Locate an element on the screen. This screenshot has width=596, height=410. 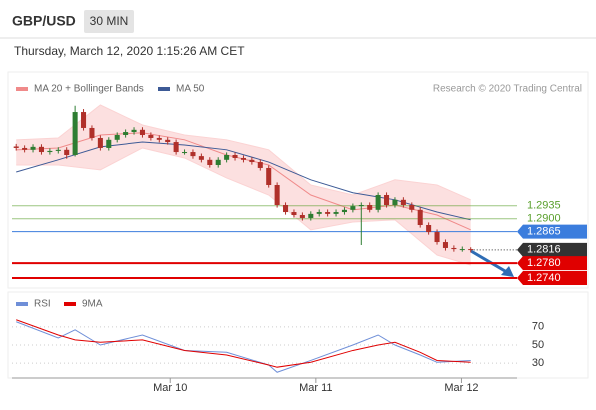
level-label: 1.2900 is located at coordinates (544, 219).